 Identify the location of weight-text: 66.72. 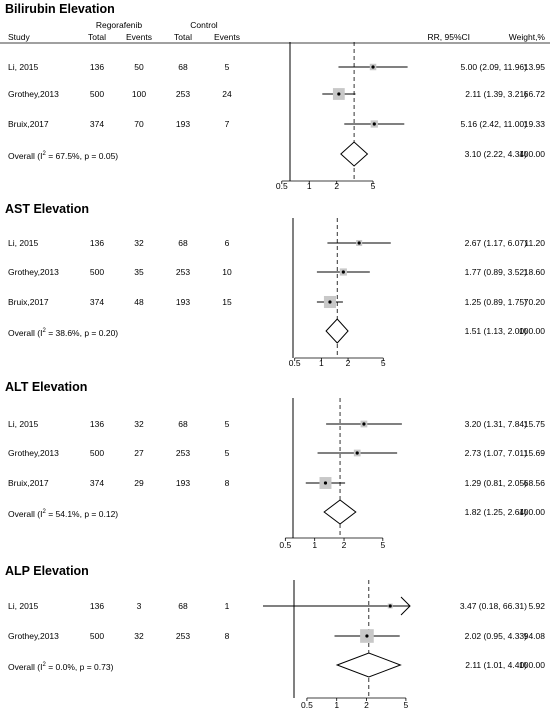
(534, 94).